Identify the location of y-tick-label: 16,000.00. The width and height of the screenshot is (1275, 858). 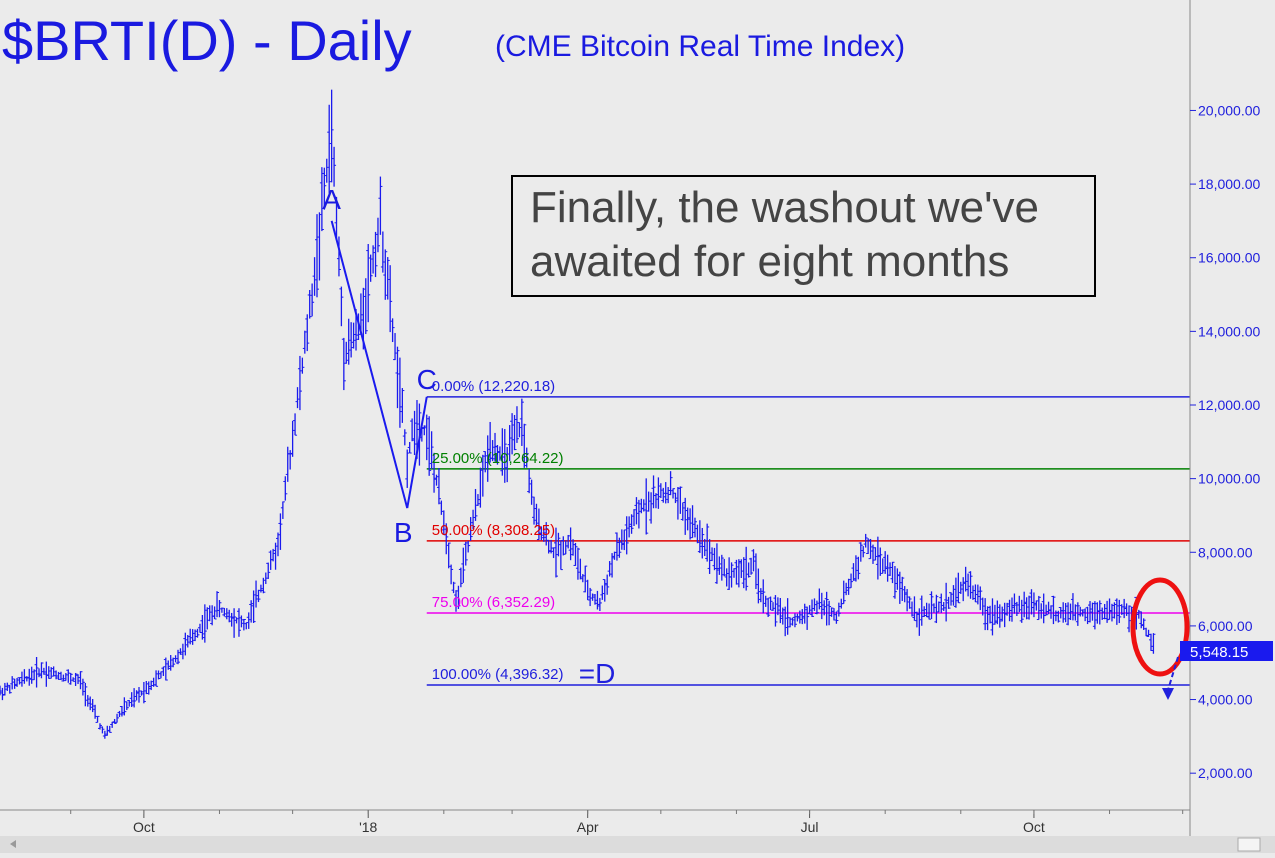
(1229, 258).